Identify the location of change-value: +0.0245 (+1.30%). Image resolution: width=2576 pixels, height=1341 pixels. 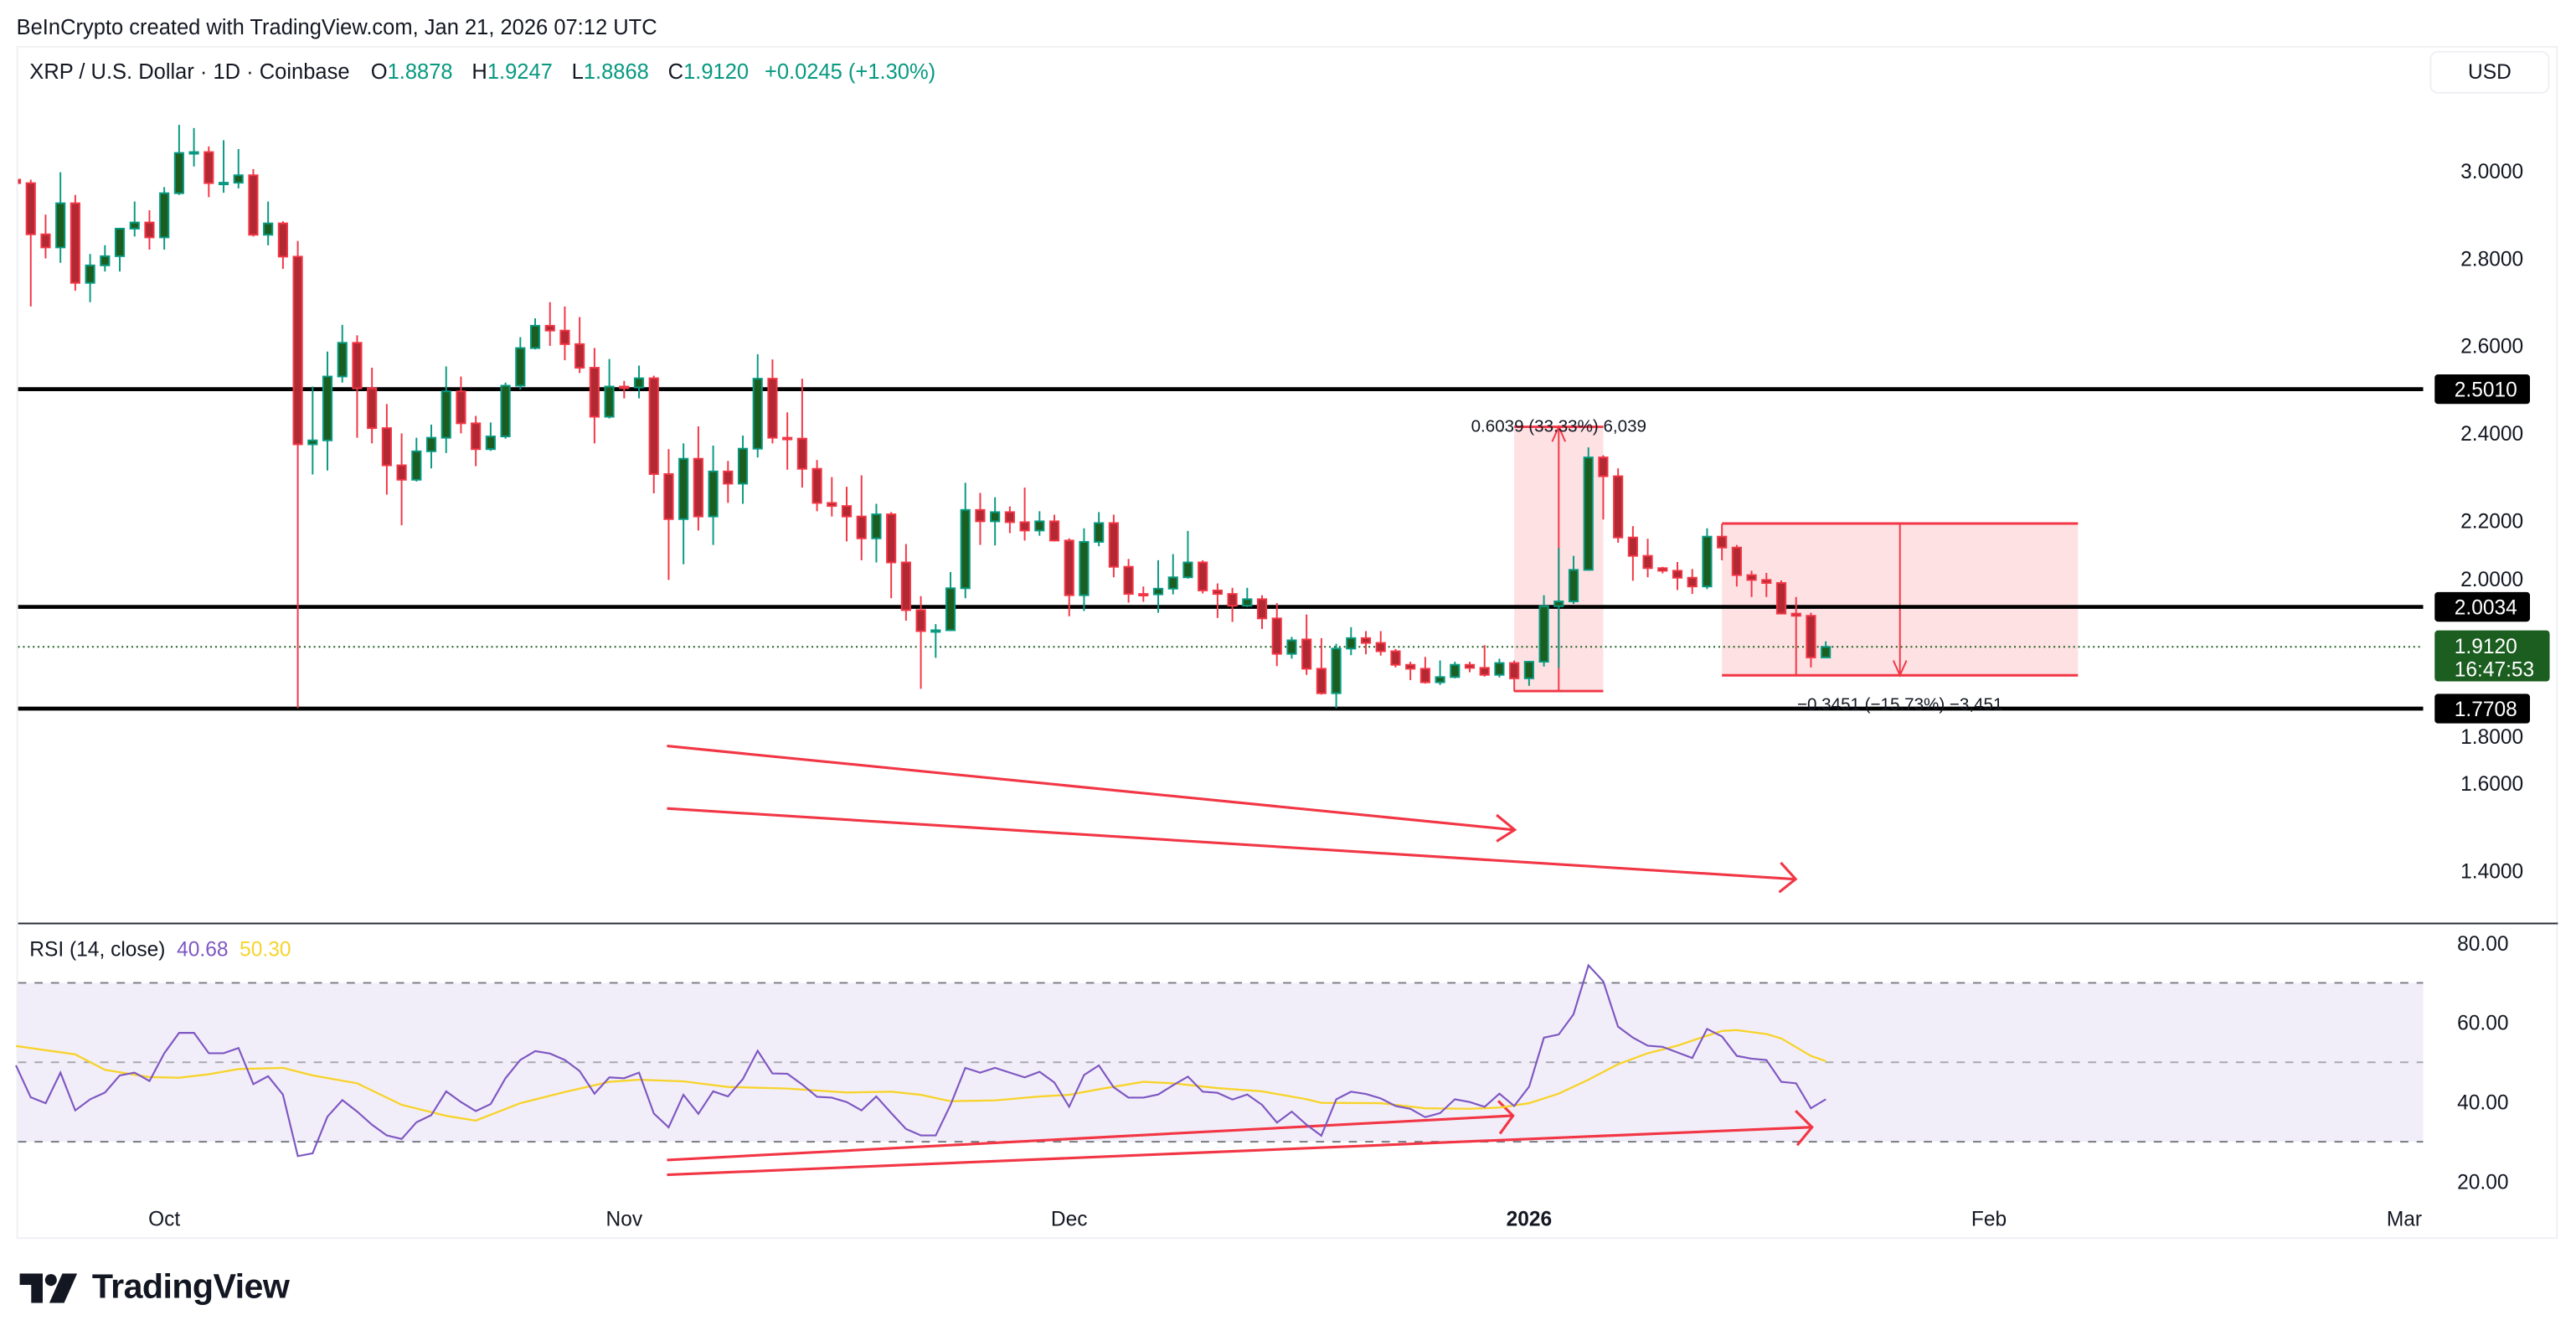
(850, 72).